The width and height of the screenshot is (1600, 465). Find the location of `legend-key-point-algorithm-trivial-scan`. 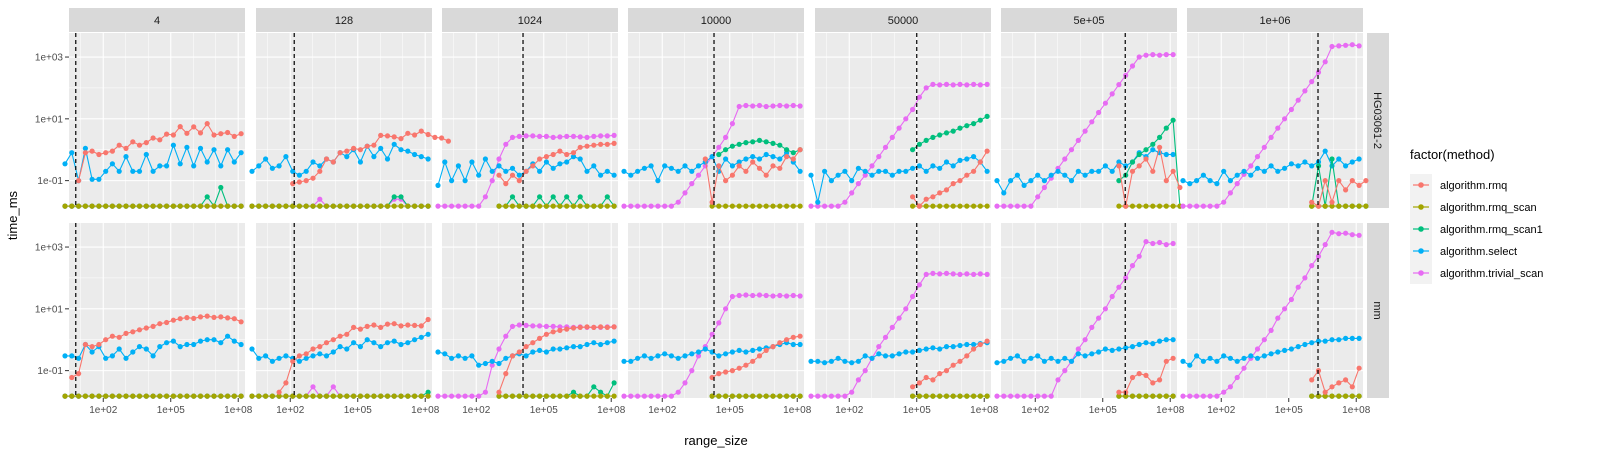

legend-key-point-algorithm-trivial-scan is located at coordinates (1421, 273).